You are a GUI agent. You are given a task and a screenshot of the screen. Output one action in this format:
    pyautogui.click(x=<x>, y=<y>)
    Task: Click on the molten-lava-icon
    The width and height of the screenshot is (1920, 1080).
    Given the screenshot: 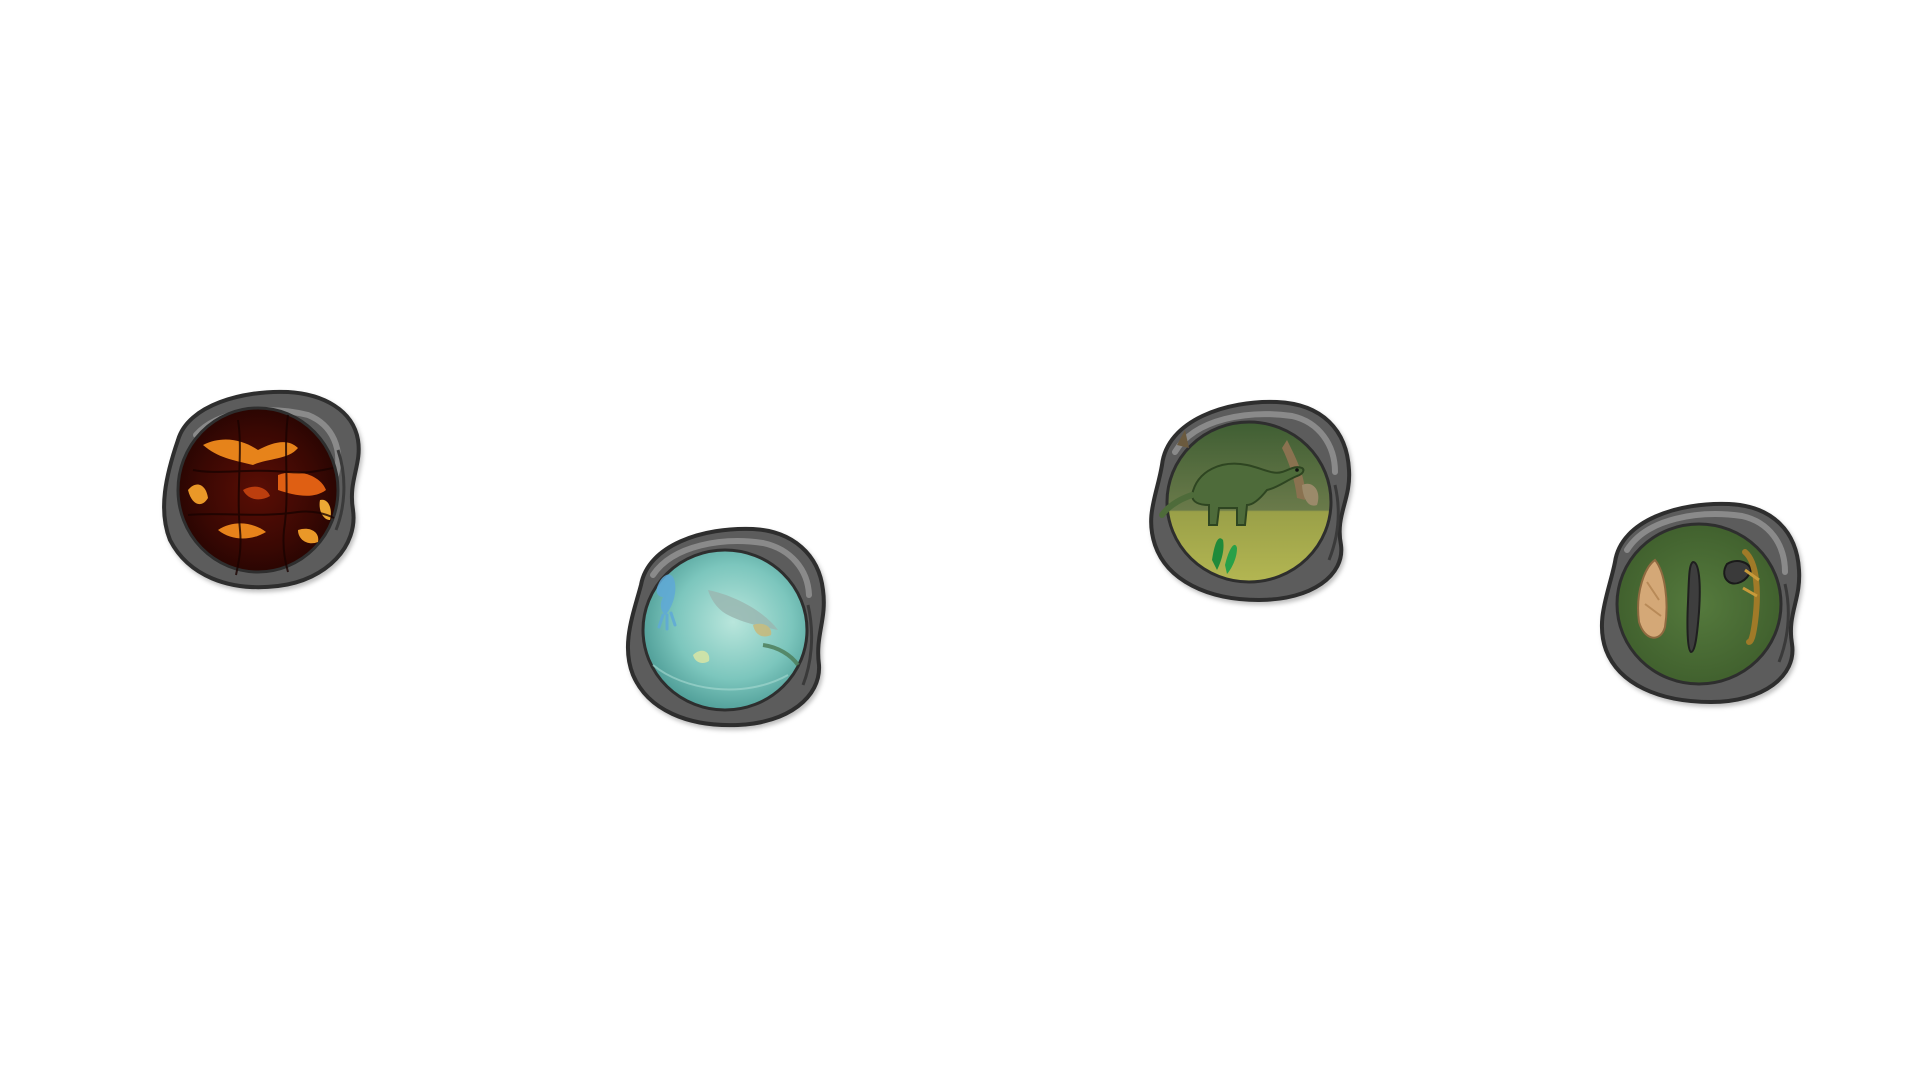 What is the action you would take?
    pyautogui.click(x=261, y=489)
    